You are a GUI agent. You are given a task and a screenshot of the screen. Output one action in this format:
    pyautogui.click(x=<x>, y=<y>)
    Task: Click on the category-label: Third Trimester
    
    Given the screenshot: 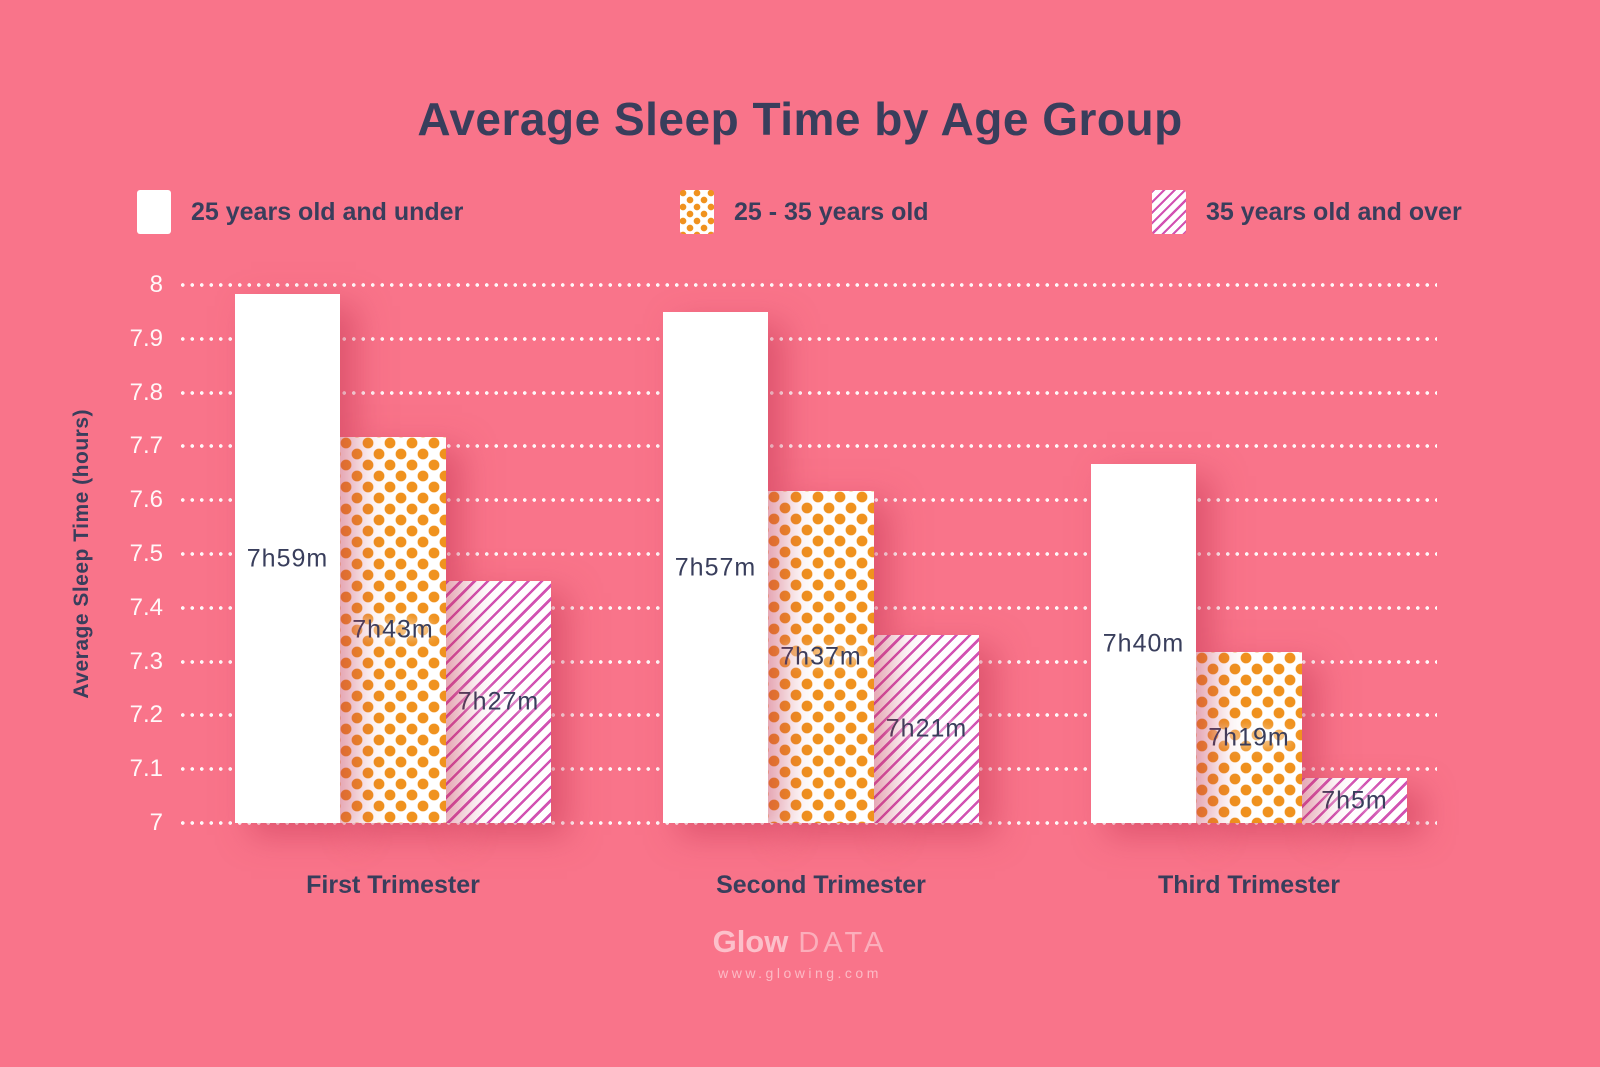 What is the action you would take?
    pyautogui.click(x=1249, y=885)
    